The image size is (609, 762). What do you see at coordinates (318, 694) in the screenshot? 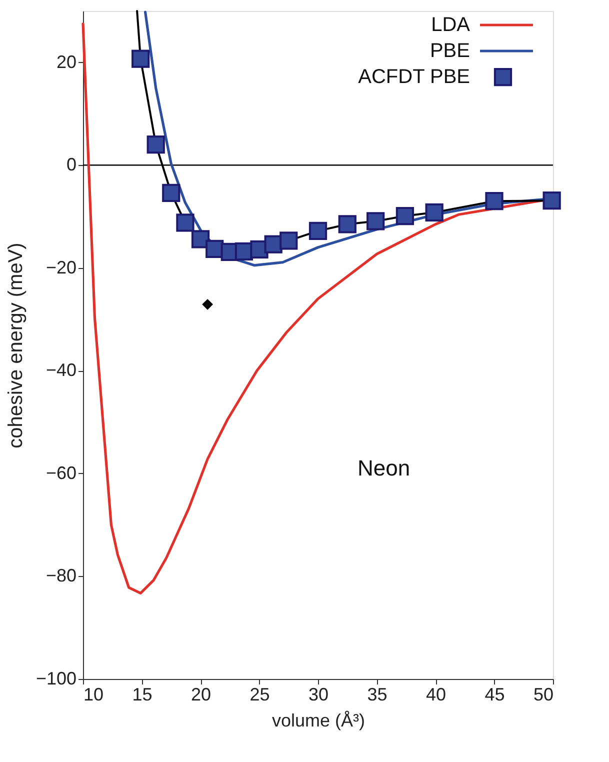
I see `x-tick-label: 30` at bounding box center [318, 694].